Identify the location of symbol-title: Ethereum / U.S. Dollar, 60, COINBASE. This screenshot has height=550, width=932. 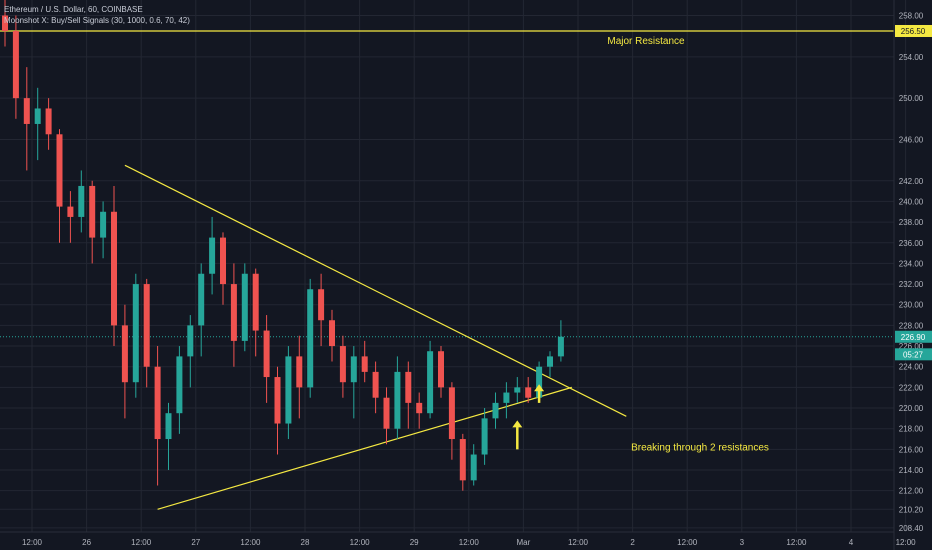
(73, 9).